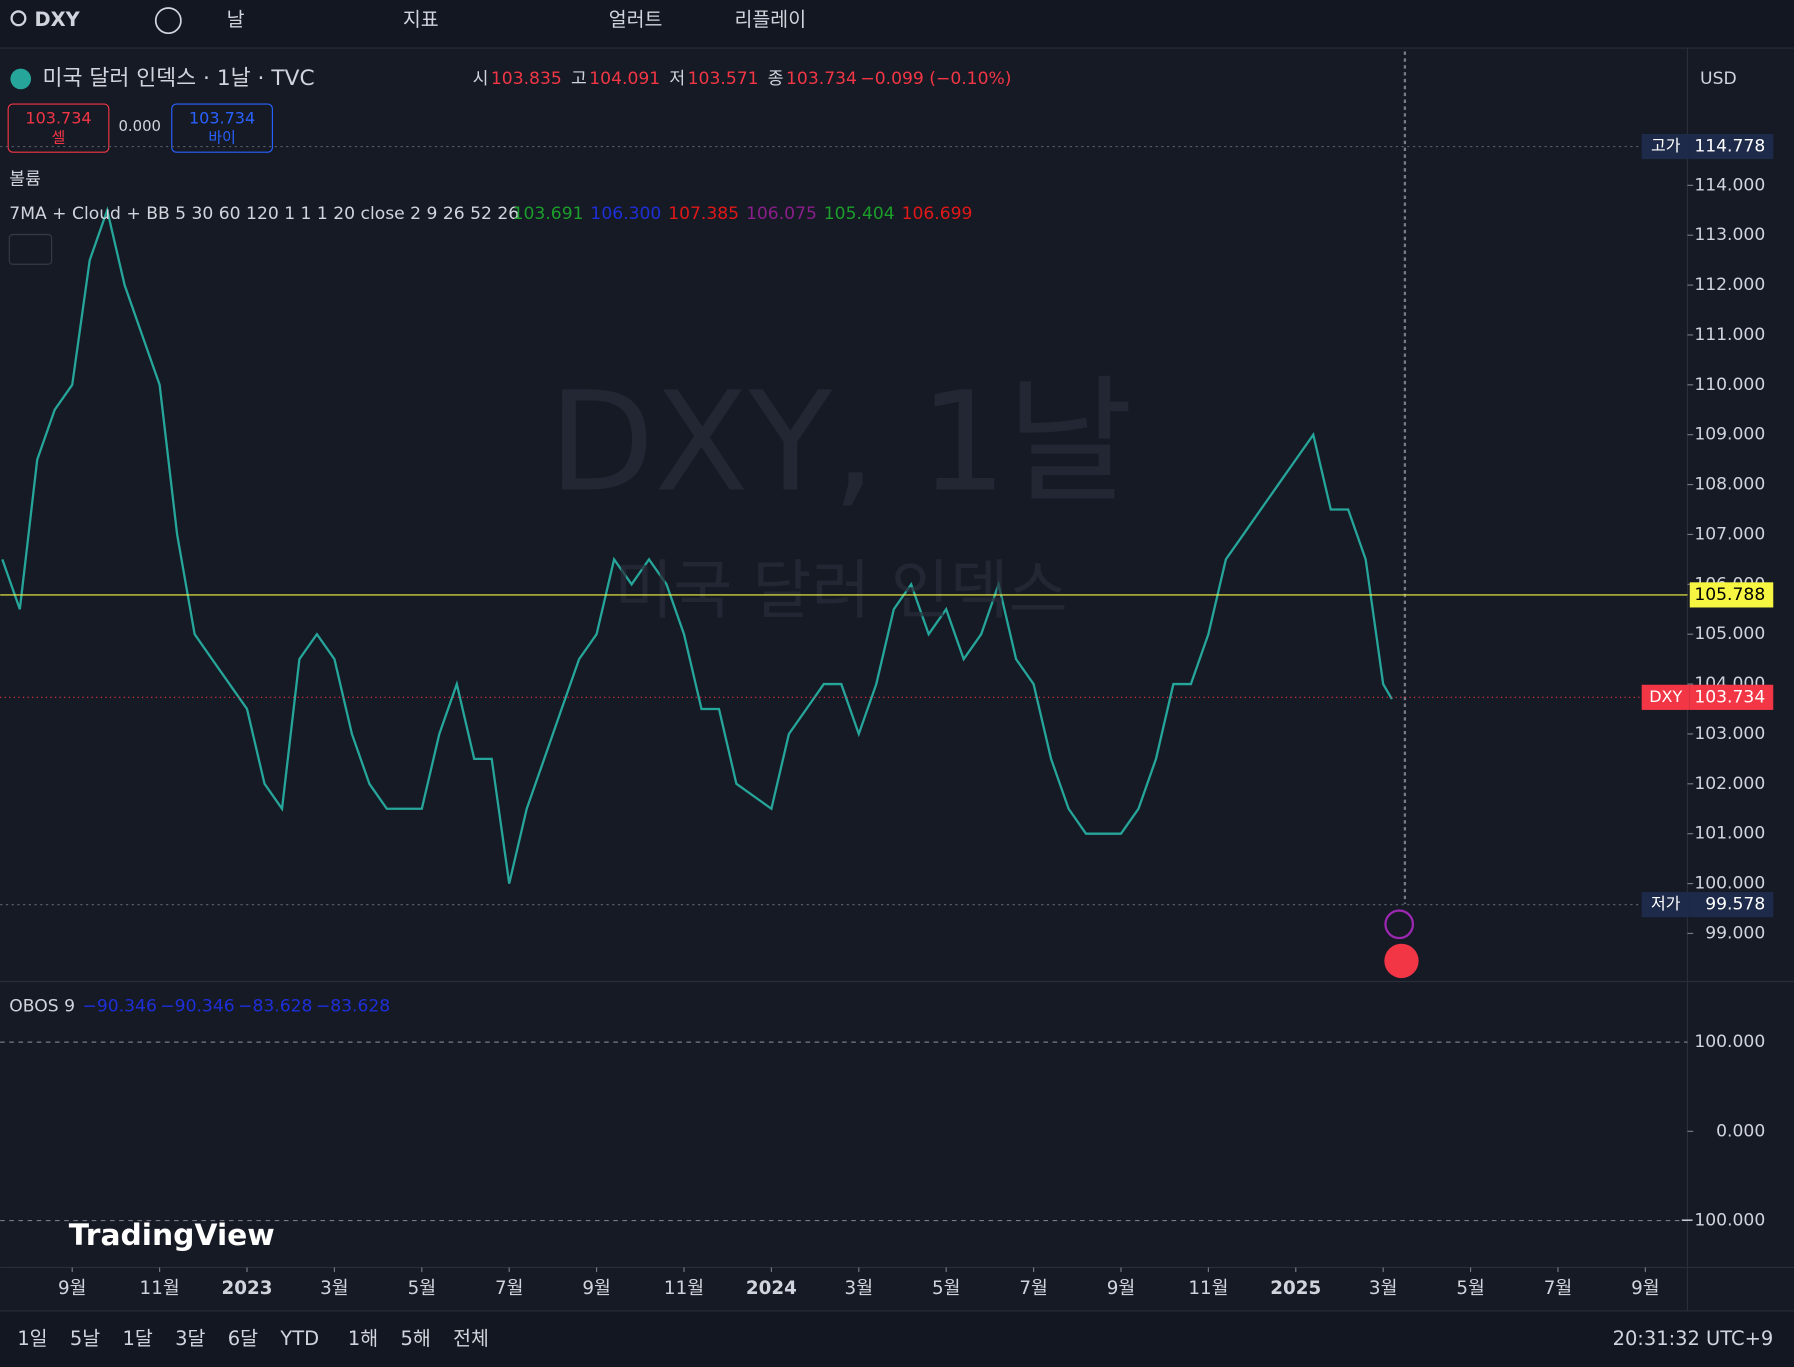  I want to click on y-tick-label: 103.000, so click(1729, 734).